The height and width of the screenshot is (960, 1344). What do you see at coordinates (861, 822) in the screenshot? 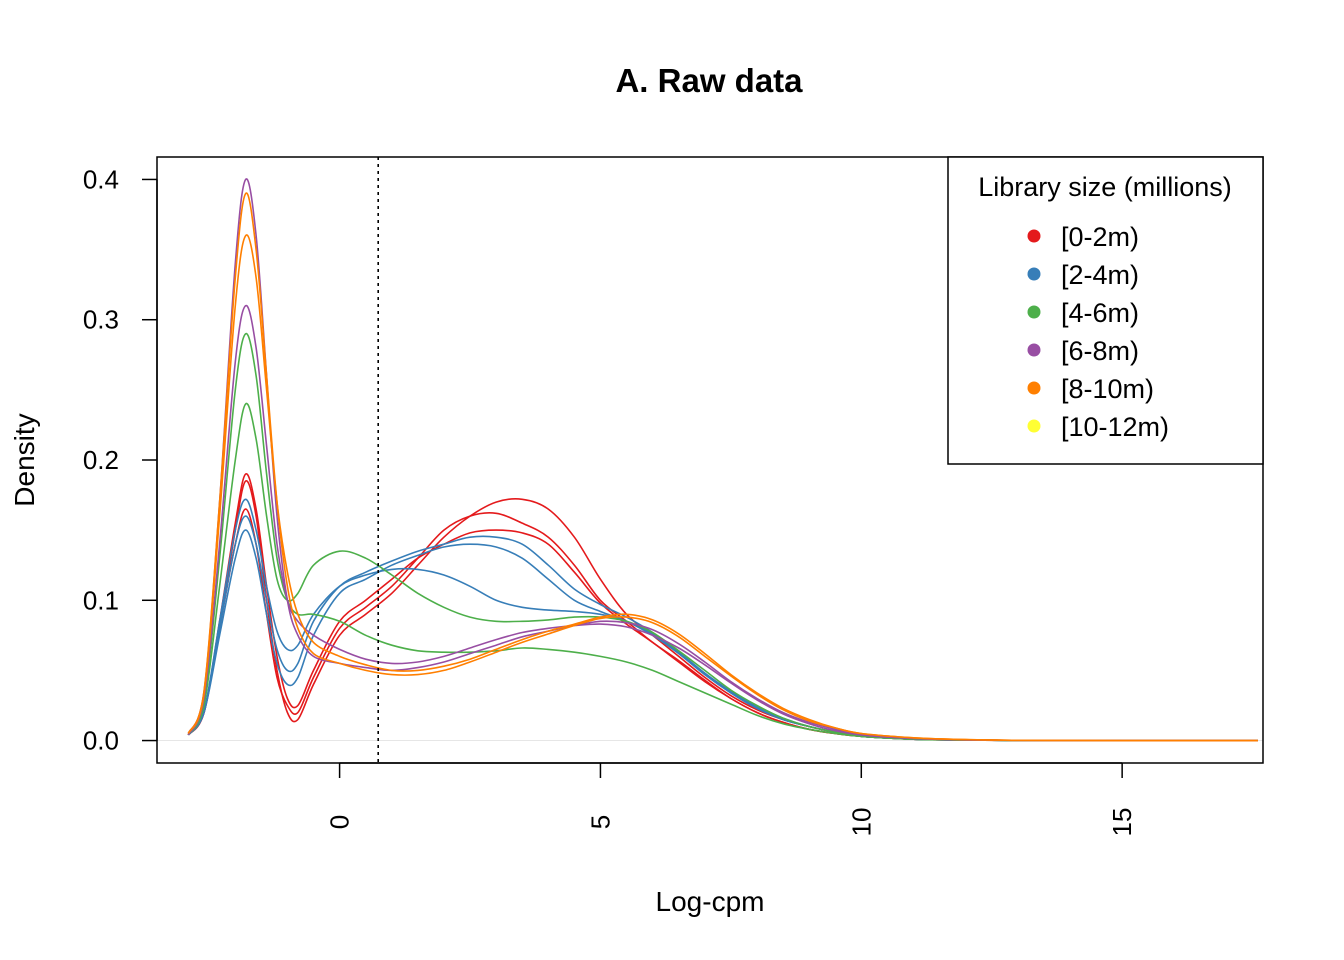
I see `x-tick-label: 10` at bounding box center [861, 822].